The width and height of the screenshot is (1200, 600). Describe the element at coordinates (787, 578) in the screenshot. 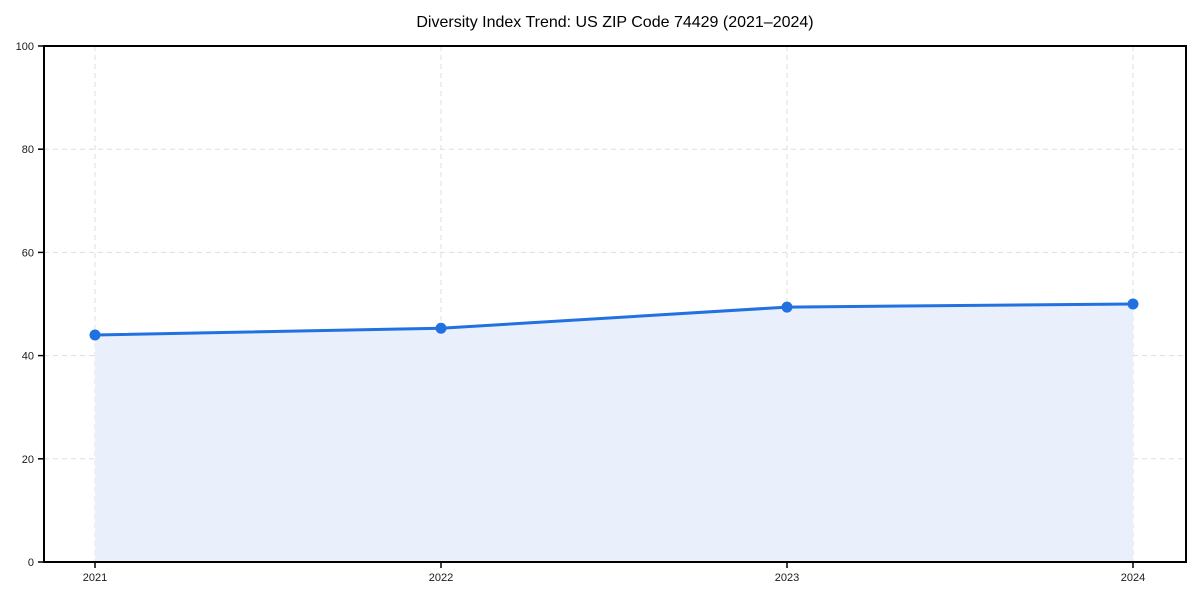

I see `x-tick-label: 2023` at that location.